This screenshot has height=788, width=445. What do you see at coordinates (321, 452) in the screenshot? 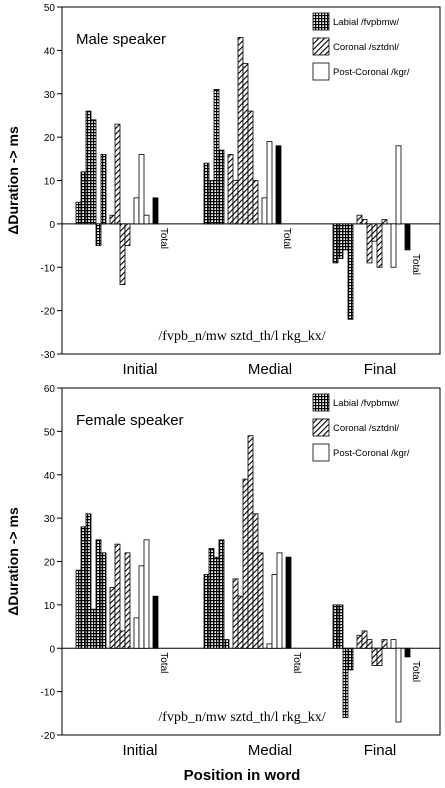
I see `legend-swatch-postcoronal` at bounding box center [321, 452].